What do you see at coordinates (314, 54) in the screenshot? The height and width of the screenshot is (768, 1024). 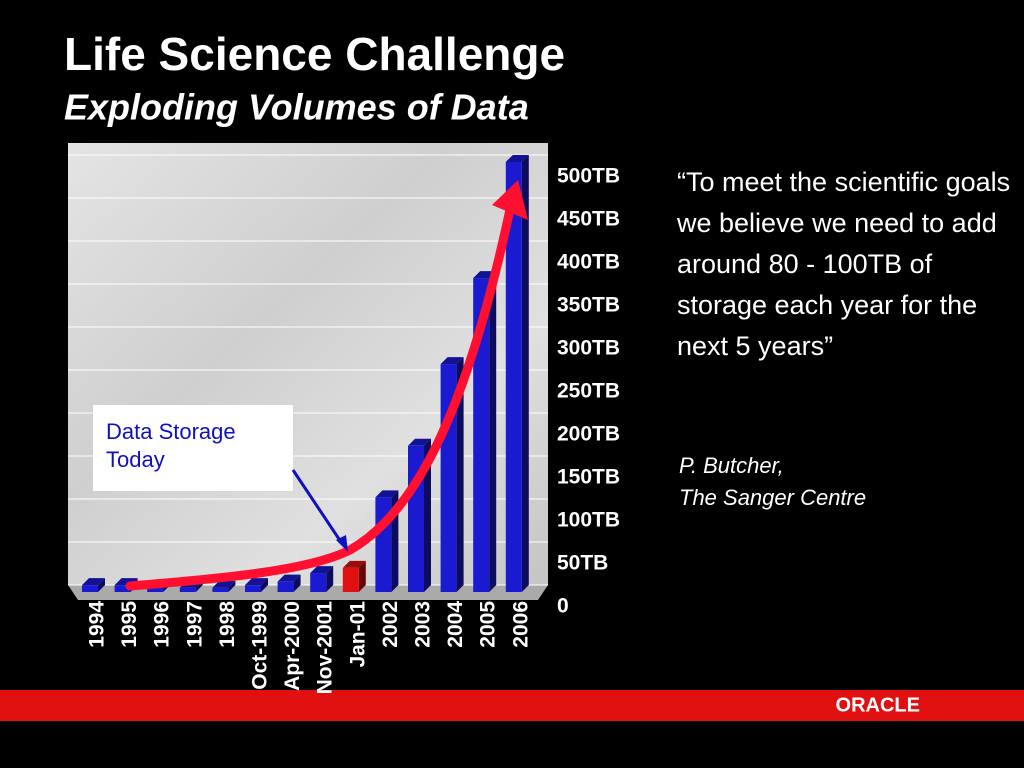 I see `title: Life Science Challenge` at bounding box center [314, 54].